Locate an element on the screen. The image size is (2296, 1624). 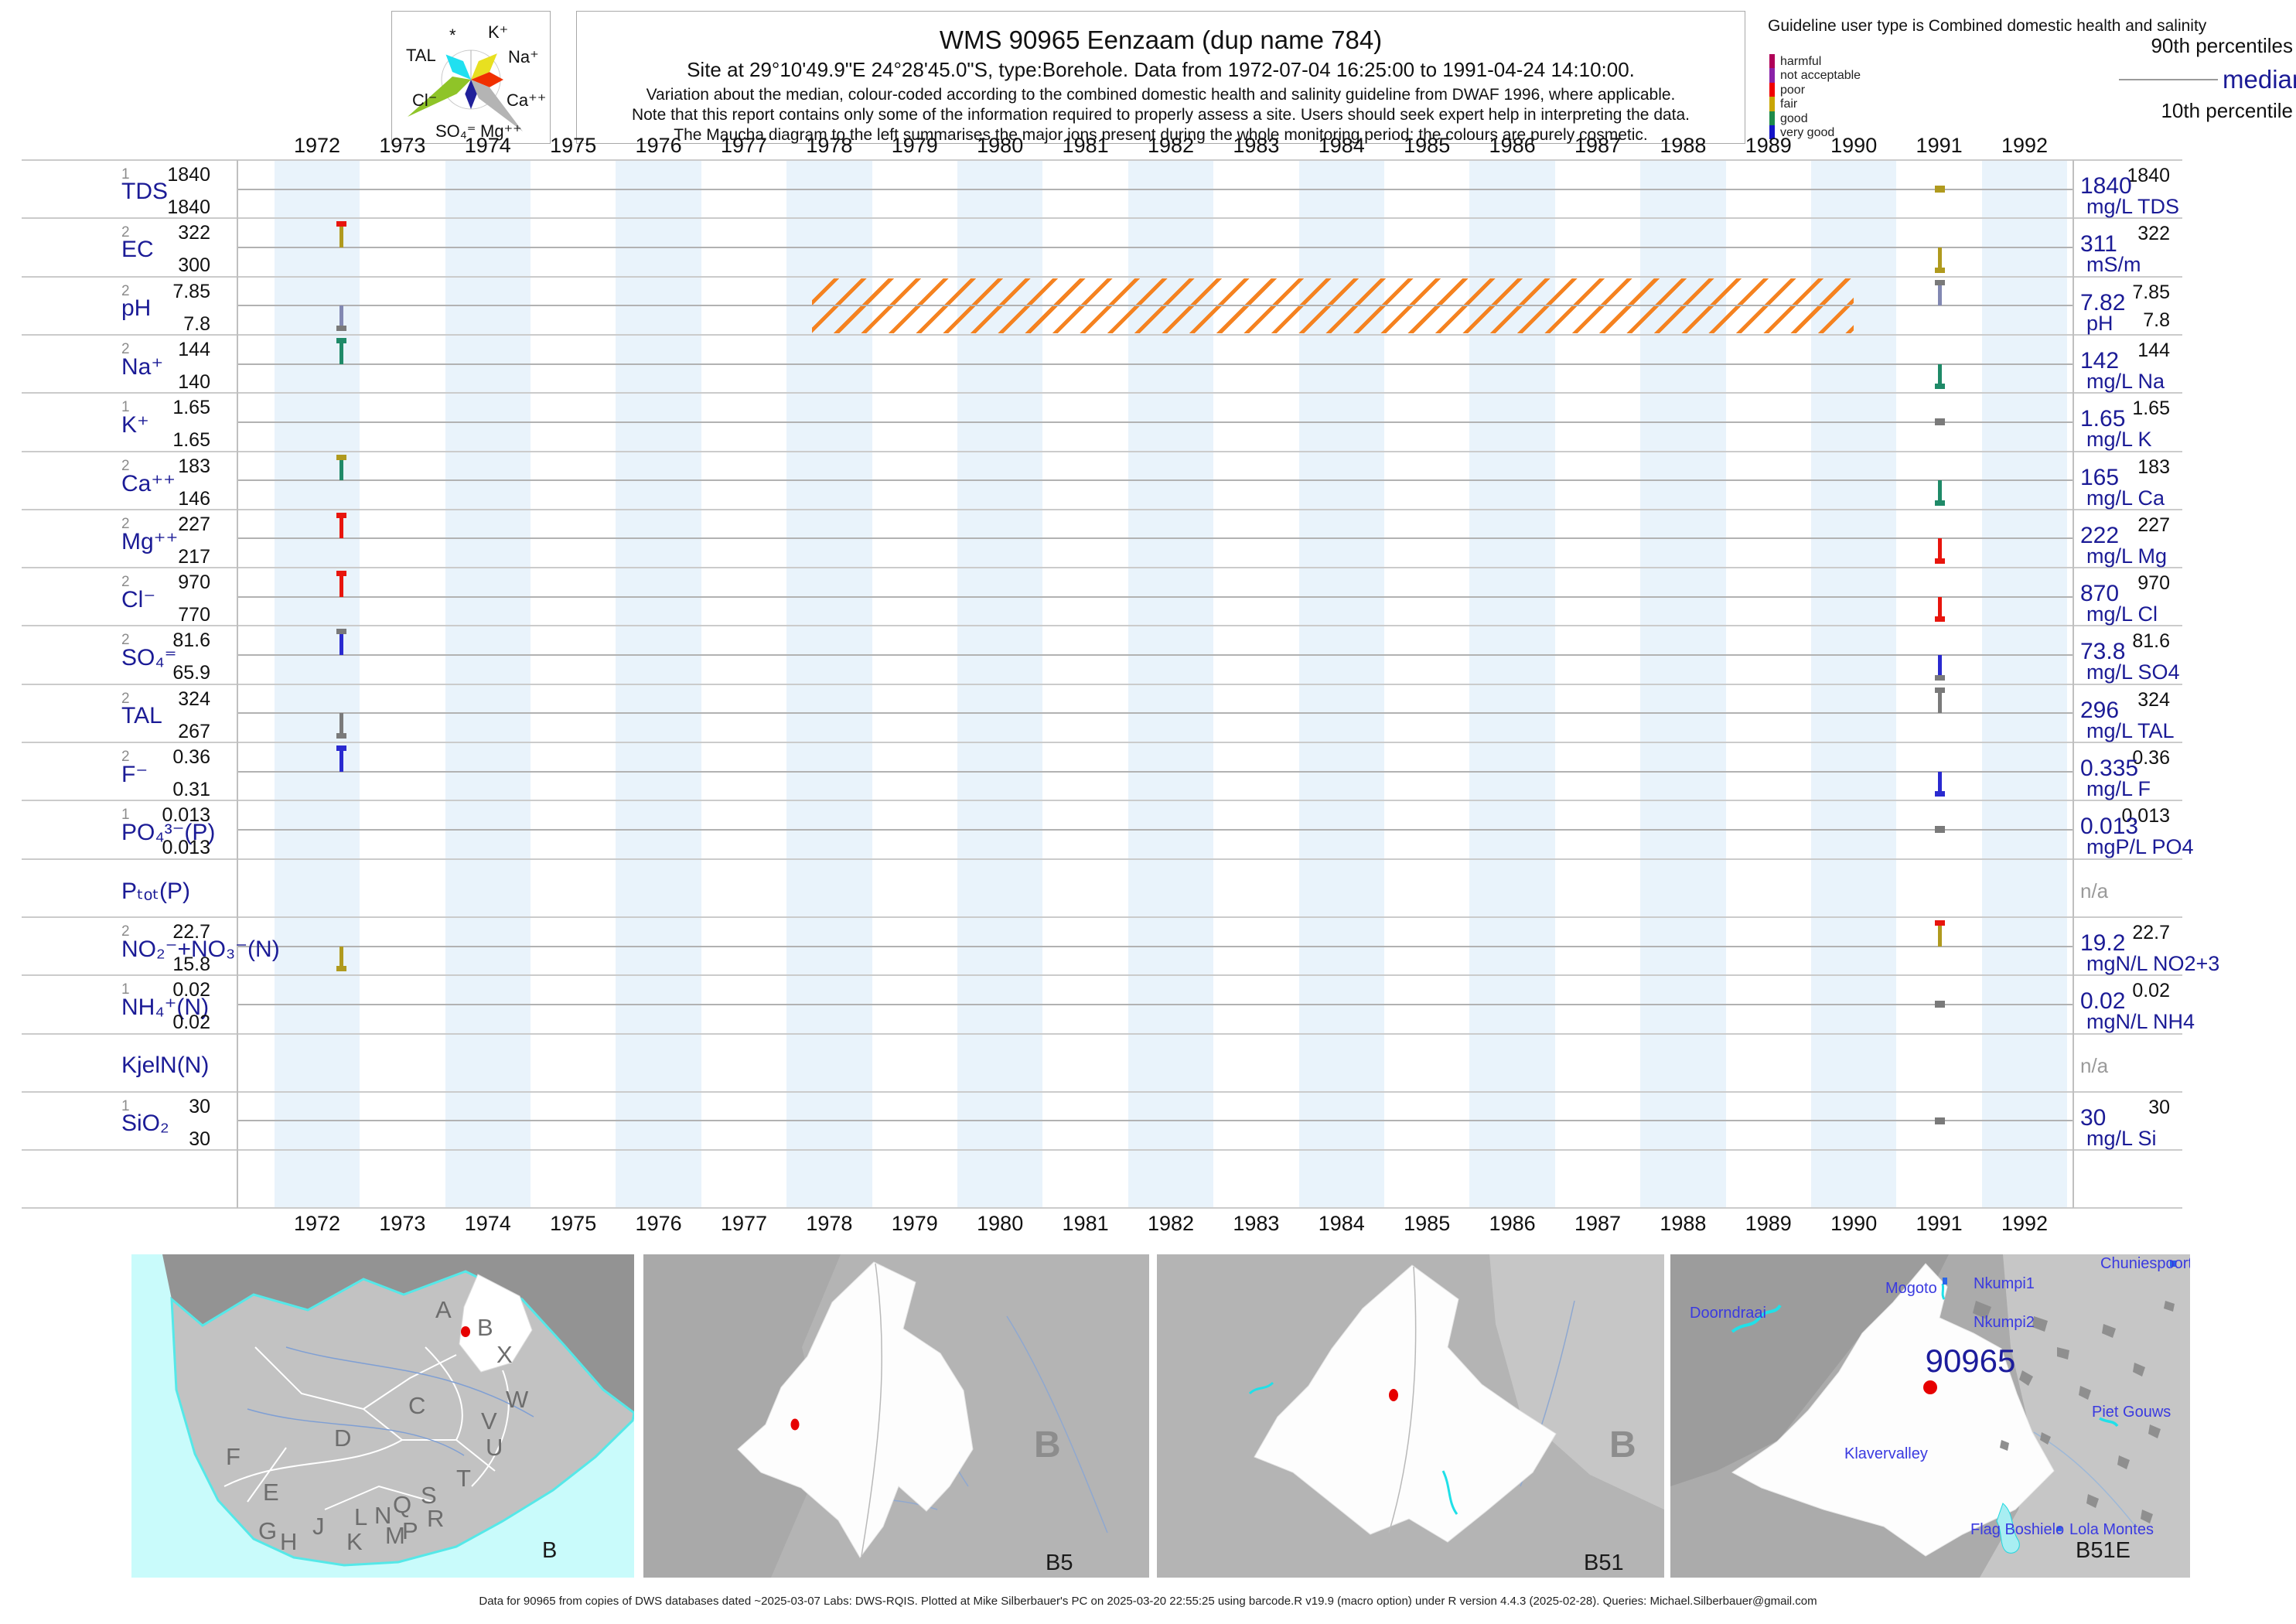
year-label: 1987 is located at coordinates (1598, 1223).